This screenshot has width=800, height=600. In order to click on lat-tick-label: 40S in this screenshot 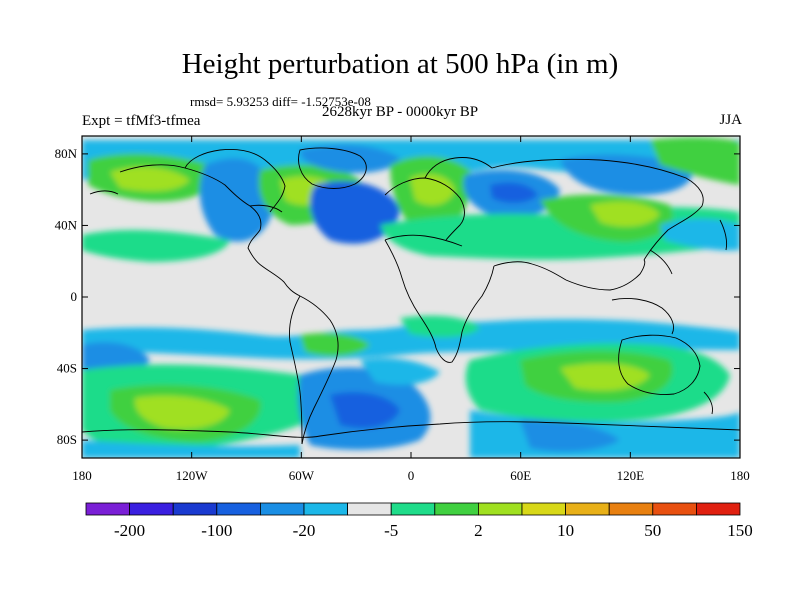, I will do `click(67, 368)`.